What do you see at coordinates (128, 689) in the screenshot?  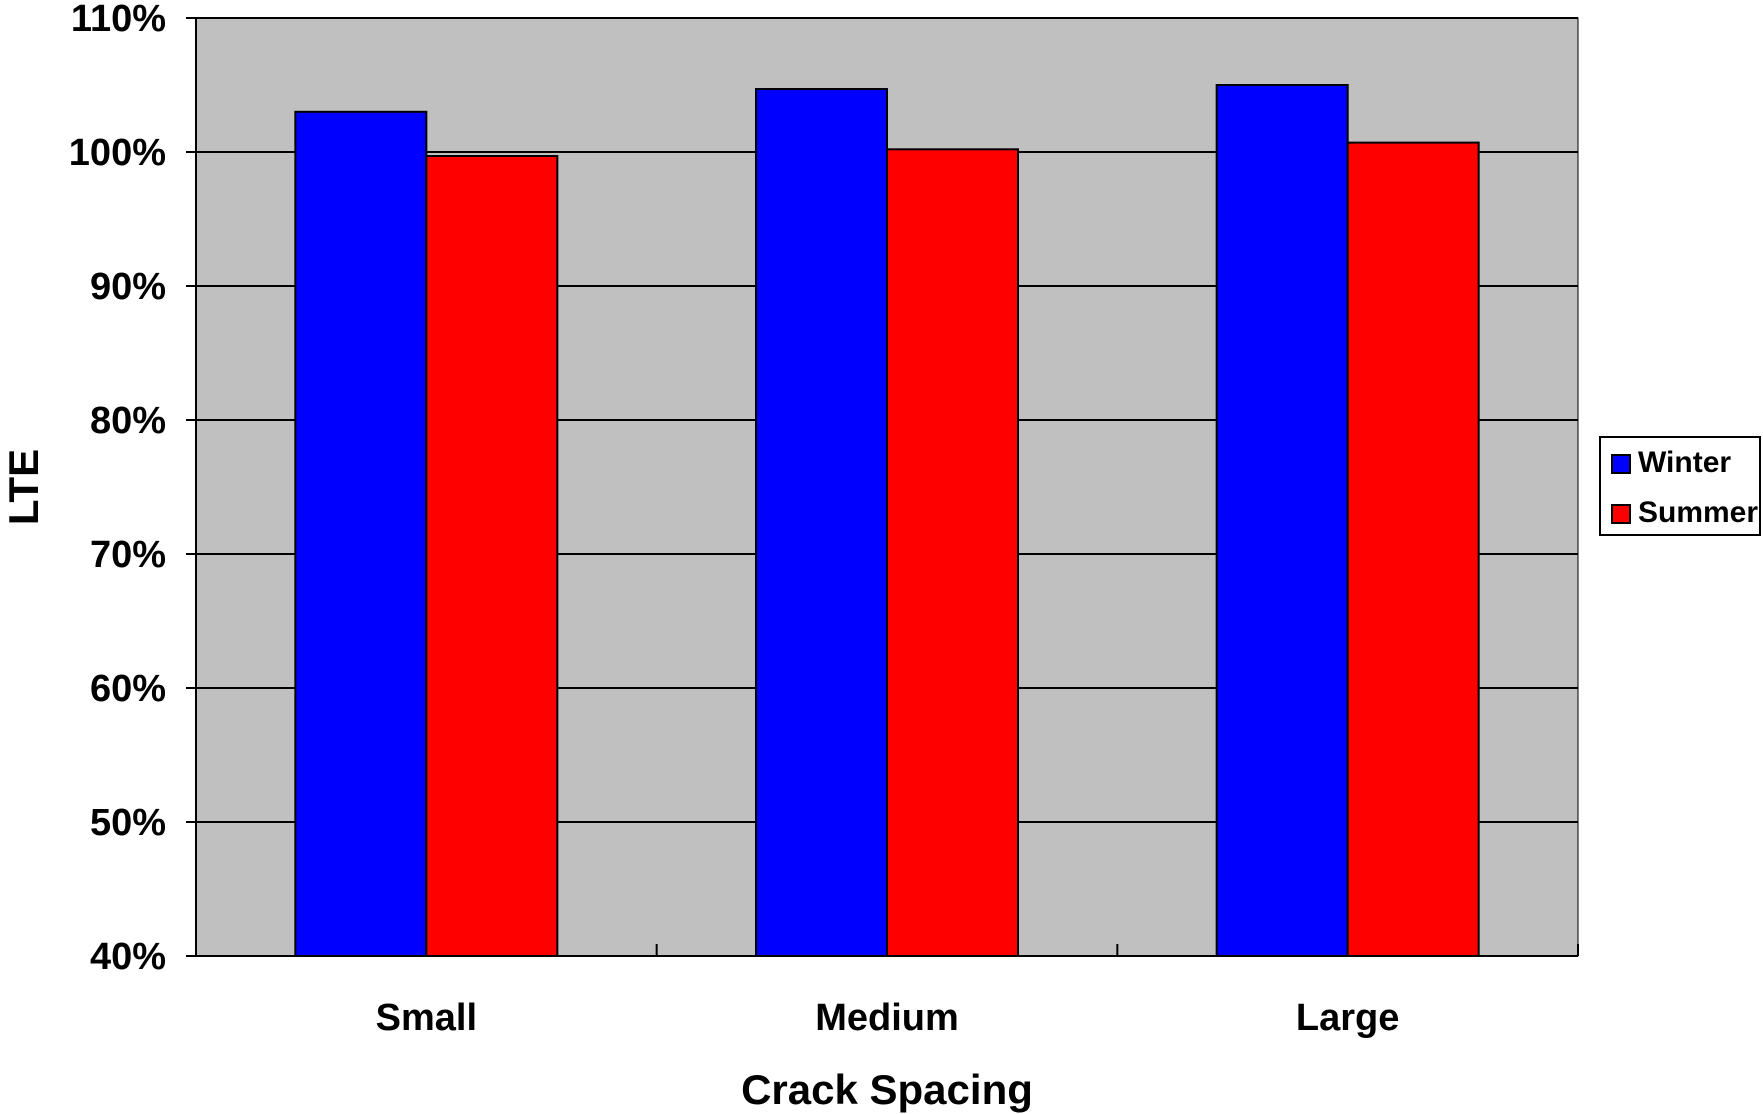 I see `y-tick-label-2: 60%` at bounding box center [128, 689].